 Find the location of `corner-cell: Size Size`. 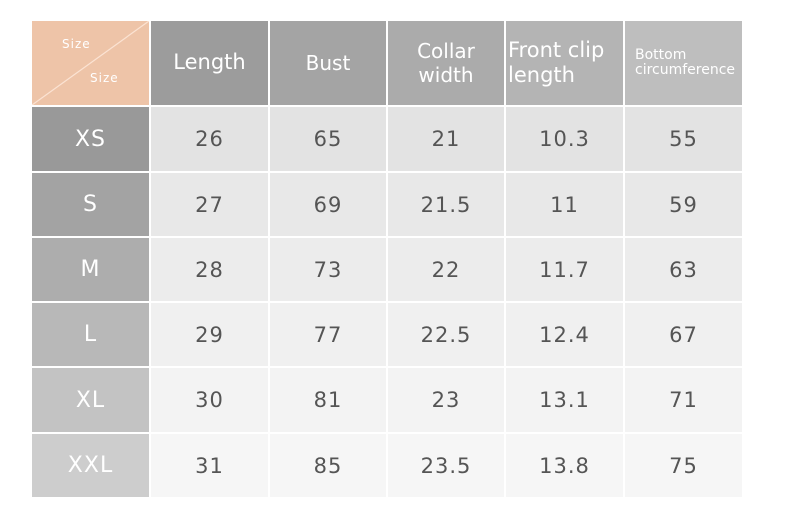

corner-cell: Size Size is located at coordinates (90, 63).